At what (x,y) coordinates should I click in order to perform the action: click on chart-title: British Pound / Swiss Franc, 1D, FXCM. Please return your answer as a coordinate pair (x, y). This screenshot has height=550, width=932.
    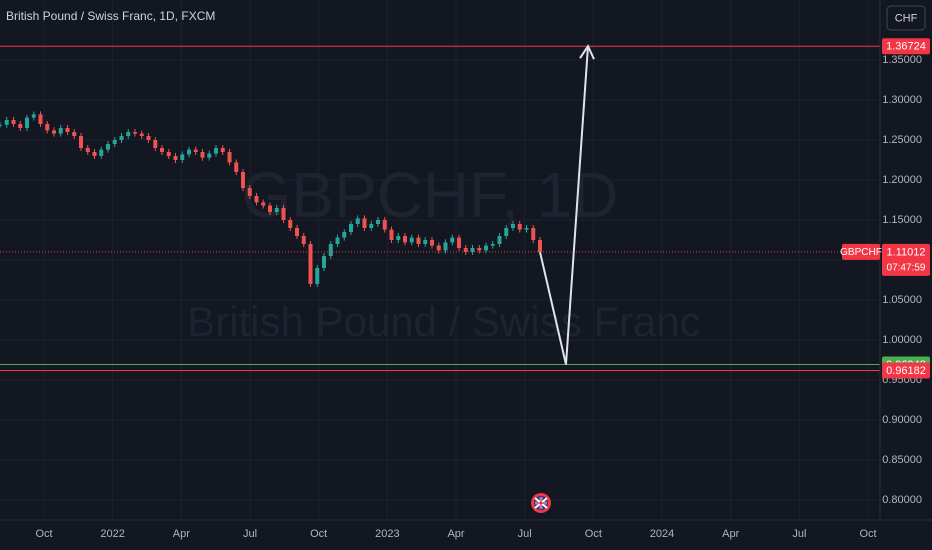
    Looking at the image, I should click on (110, 16).